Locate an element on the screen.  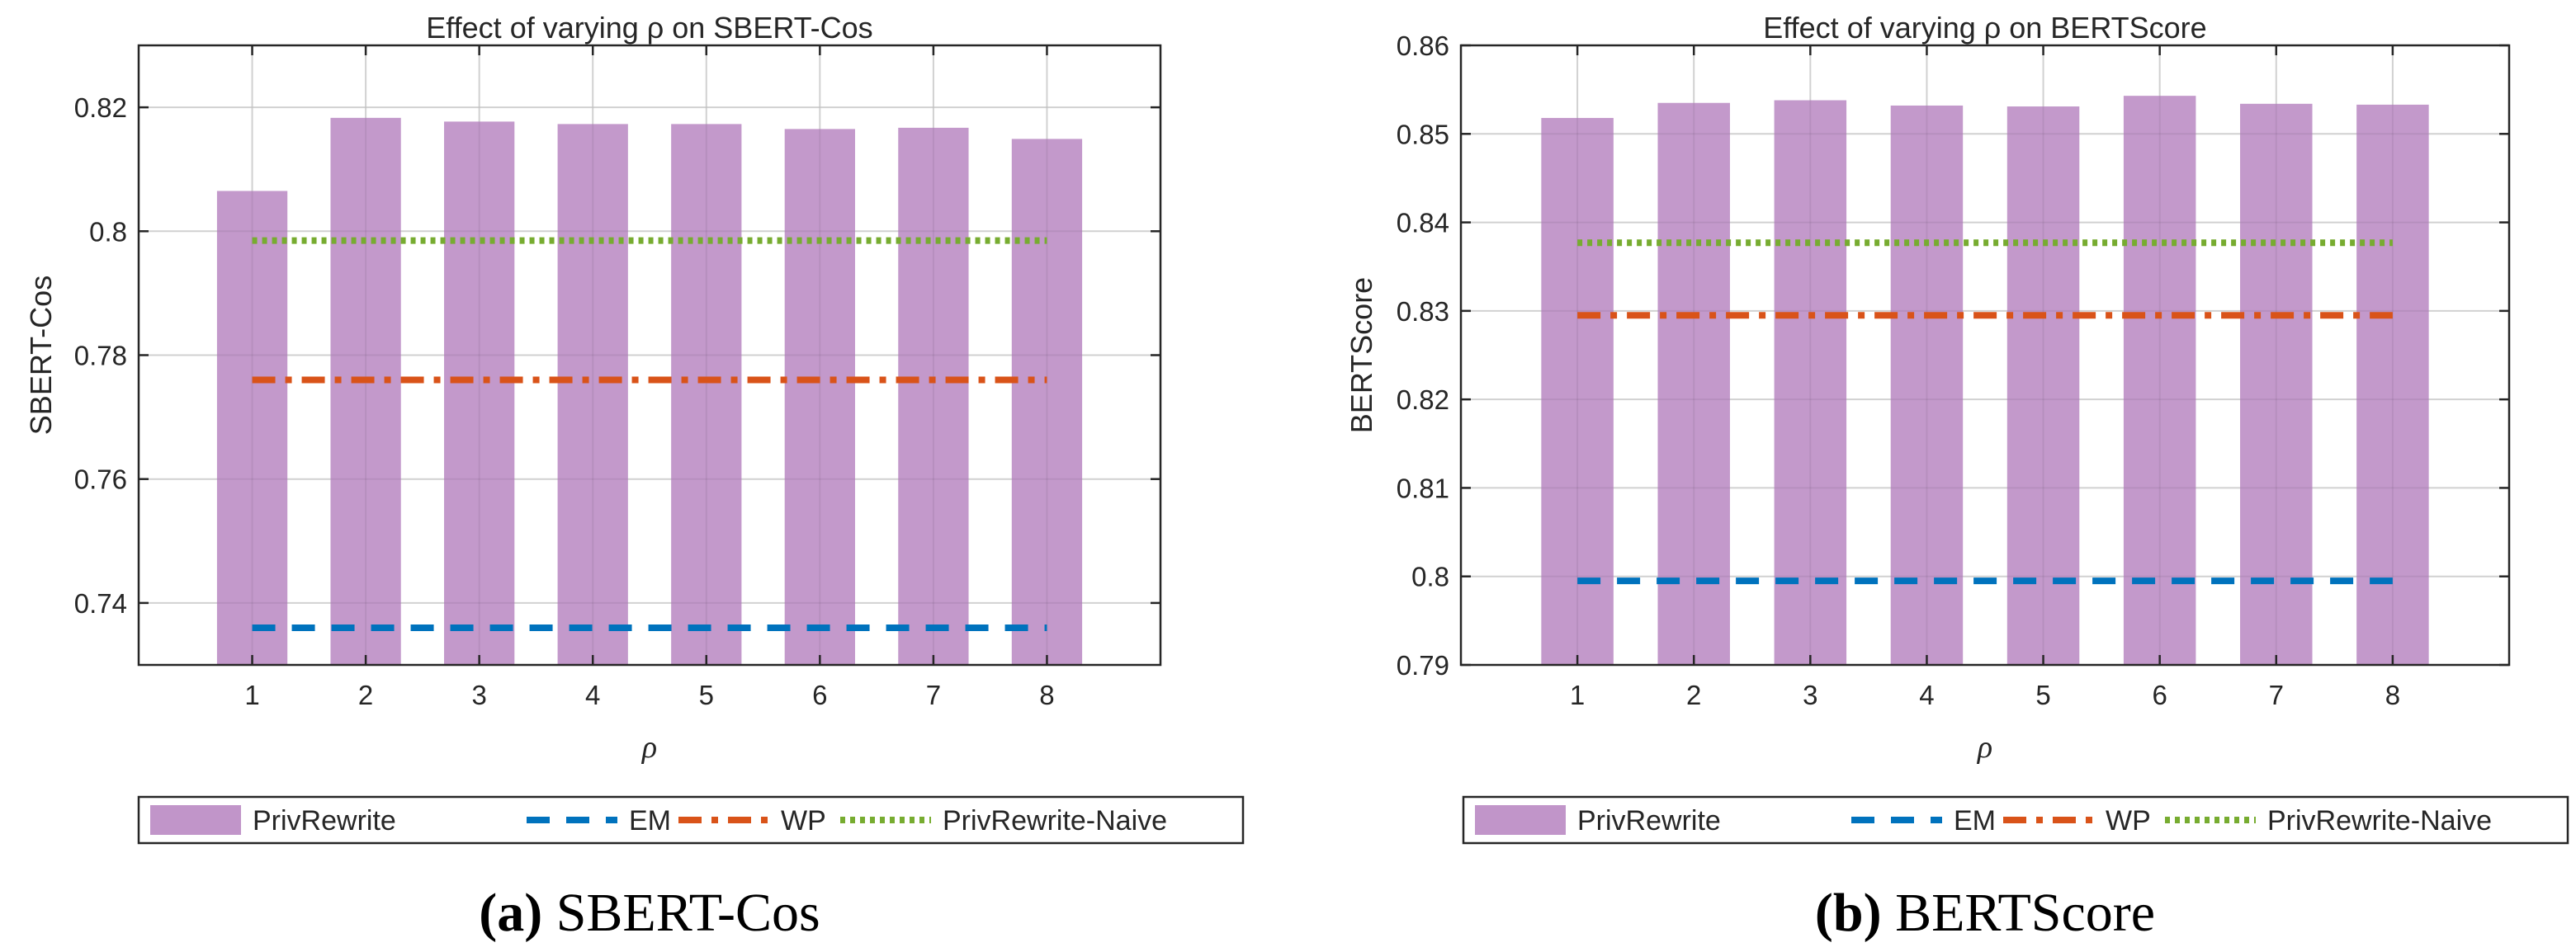
y-tick-label: 0.83 is located at coordinates (1423, 311).